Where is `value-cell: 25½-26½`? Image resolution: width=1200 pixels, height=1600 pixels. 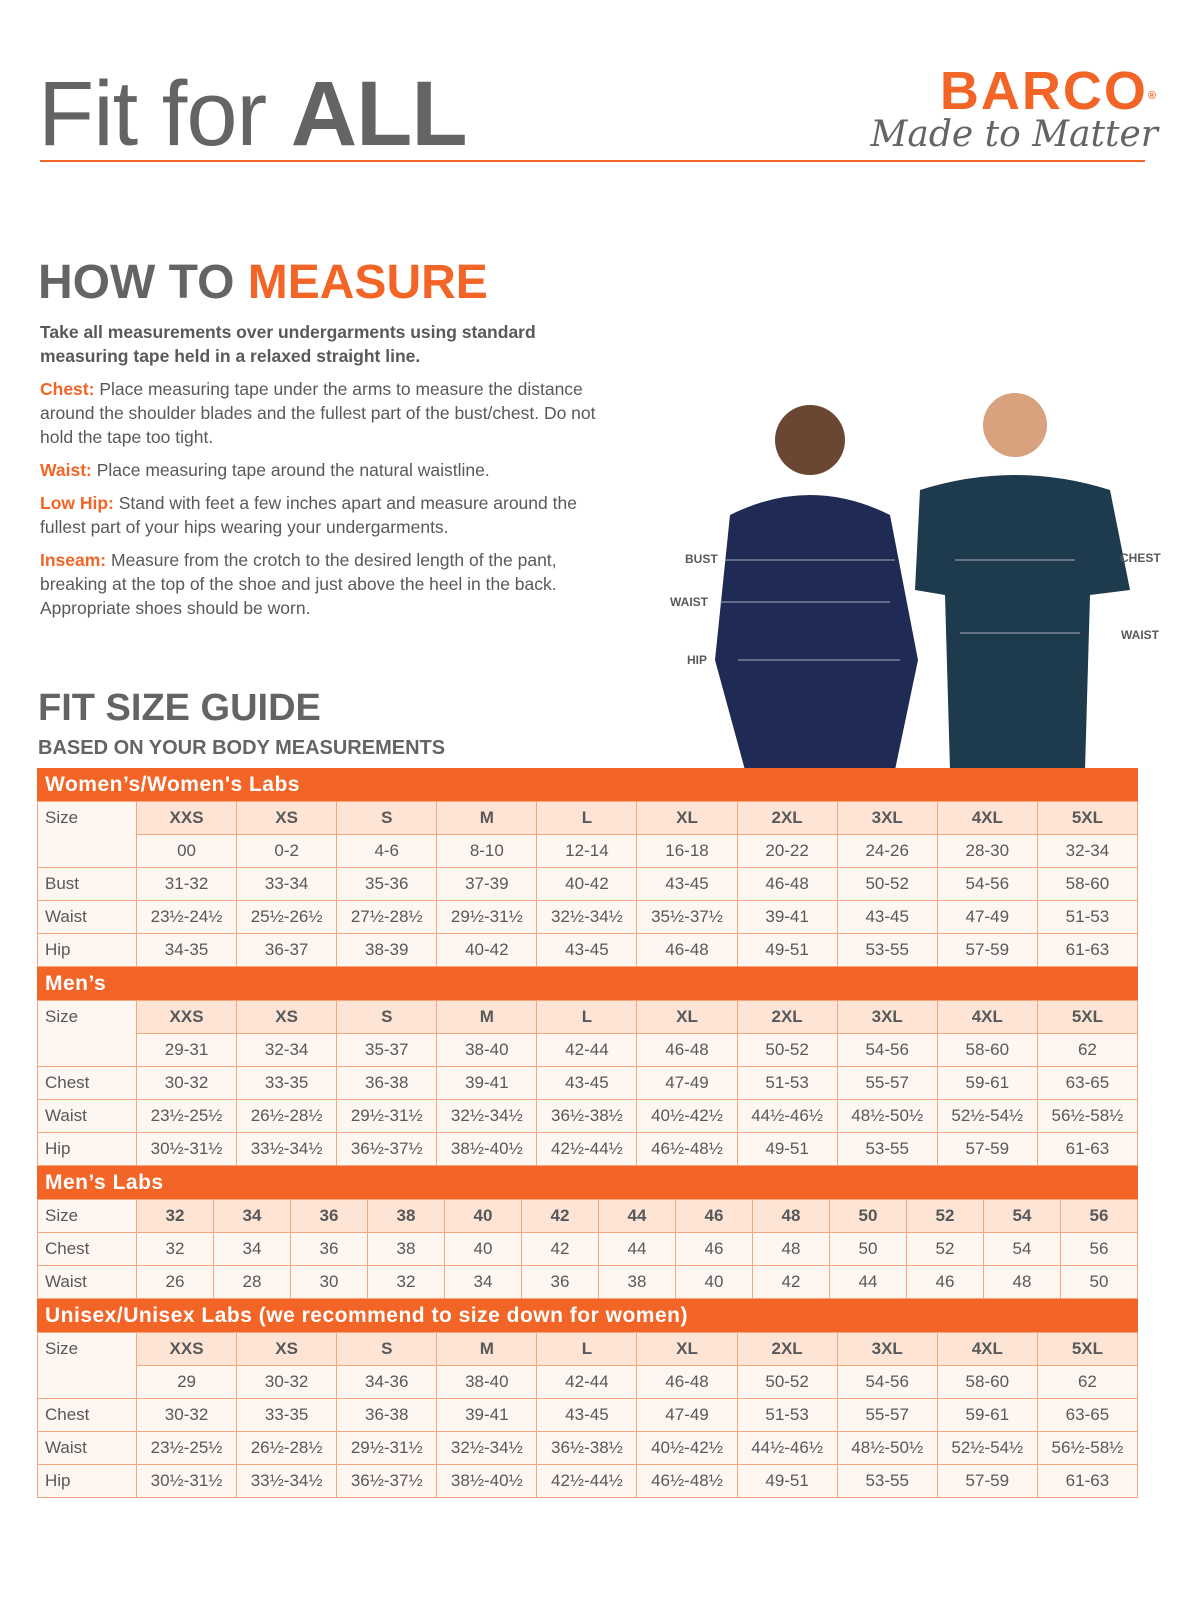
value-cell: 25½-26½ is located at coordinates (287, 917).